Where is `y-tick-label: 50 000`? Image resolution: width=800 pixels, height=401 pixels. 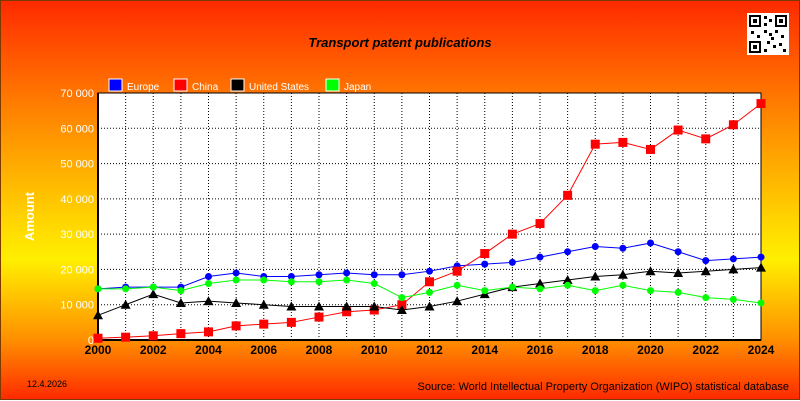 y-tick-label: 50 000 is located at coordinates (77, 165).